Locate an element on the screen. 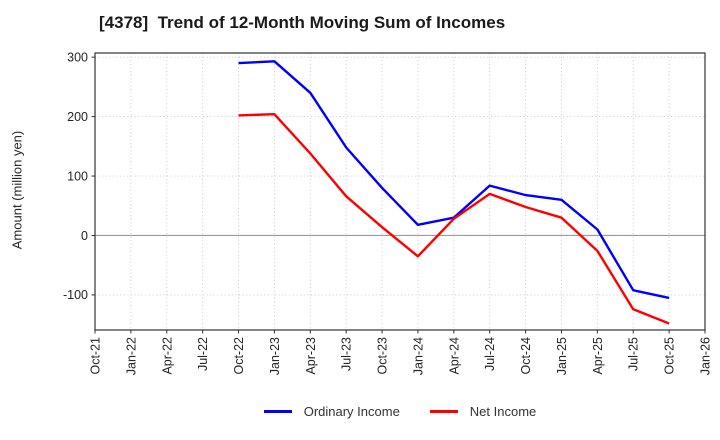 This screenshot has width=720, height=440. x-tick-label: Apr-24 is located at coordinates (454, 356).